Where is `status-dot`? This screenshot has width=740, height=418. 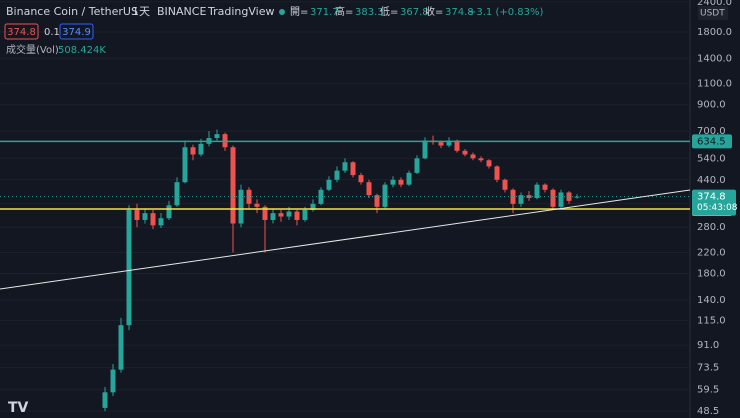 status-dot is located at coordinates (282, 12).